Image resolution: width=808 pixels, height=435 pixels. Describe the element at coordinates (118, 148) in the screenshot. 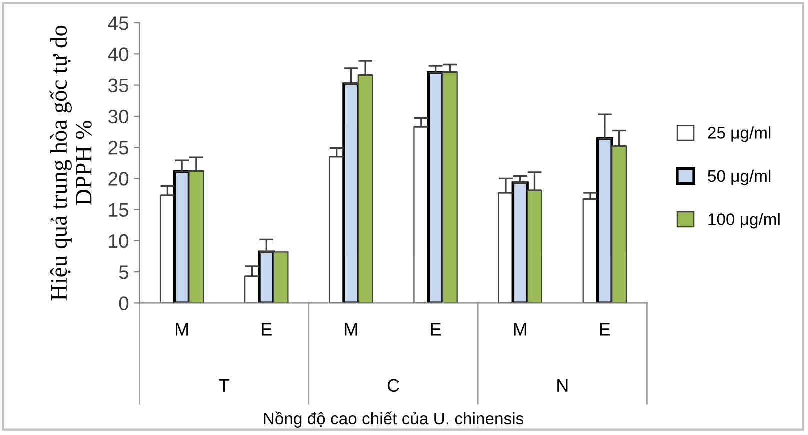

I see `y-tick-label: 25` at that location.